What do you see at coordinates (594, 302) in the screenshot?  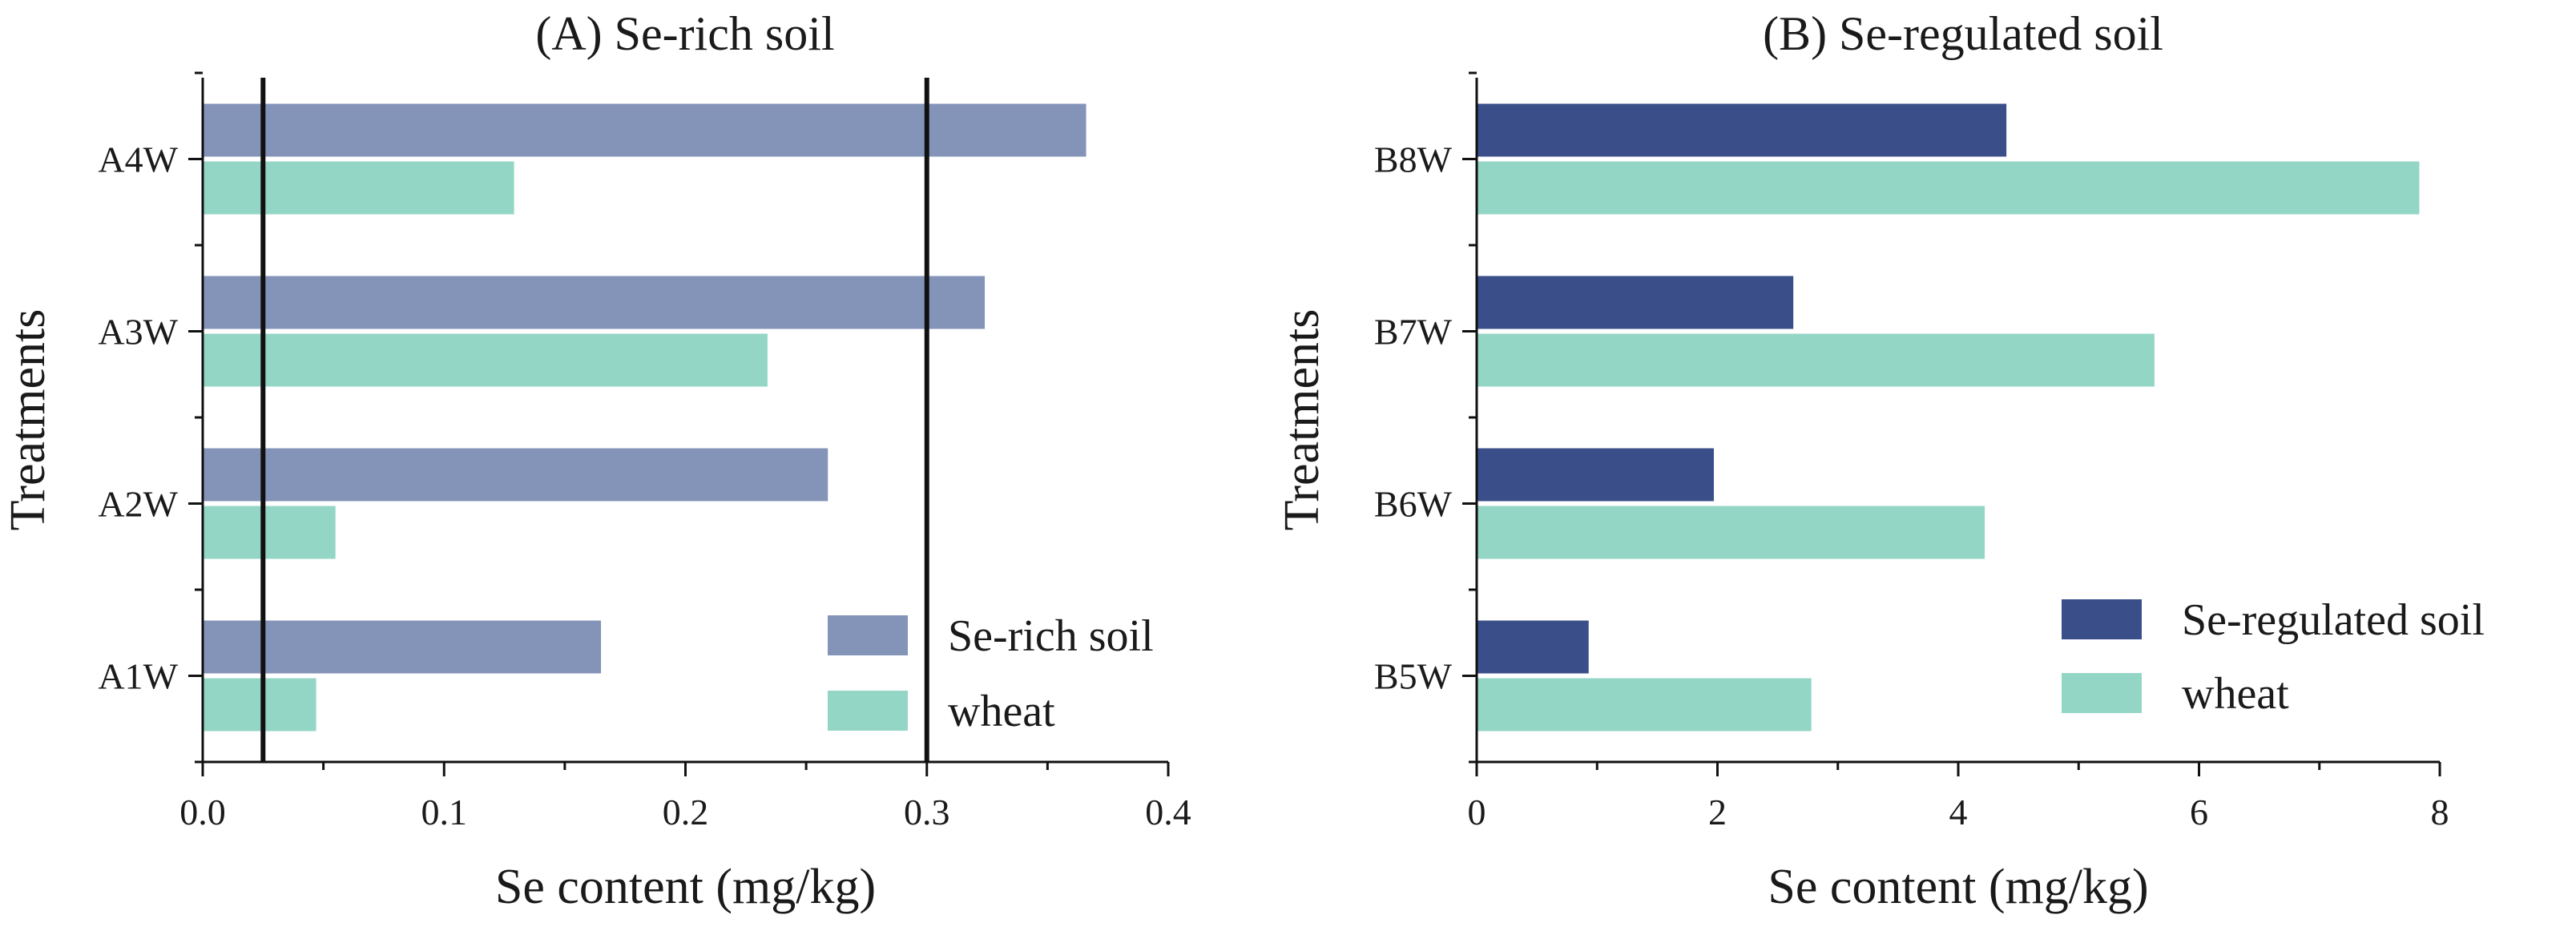 I see `bar-se-rich-soil-a3w` at bounding box center [594, 302].